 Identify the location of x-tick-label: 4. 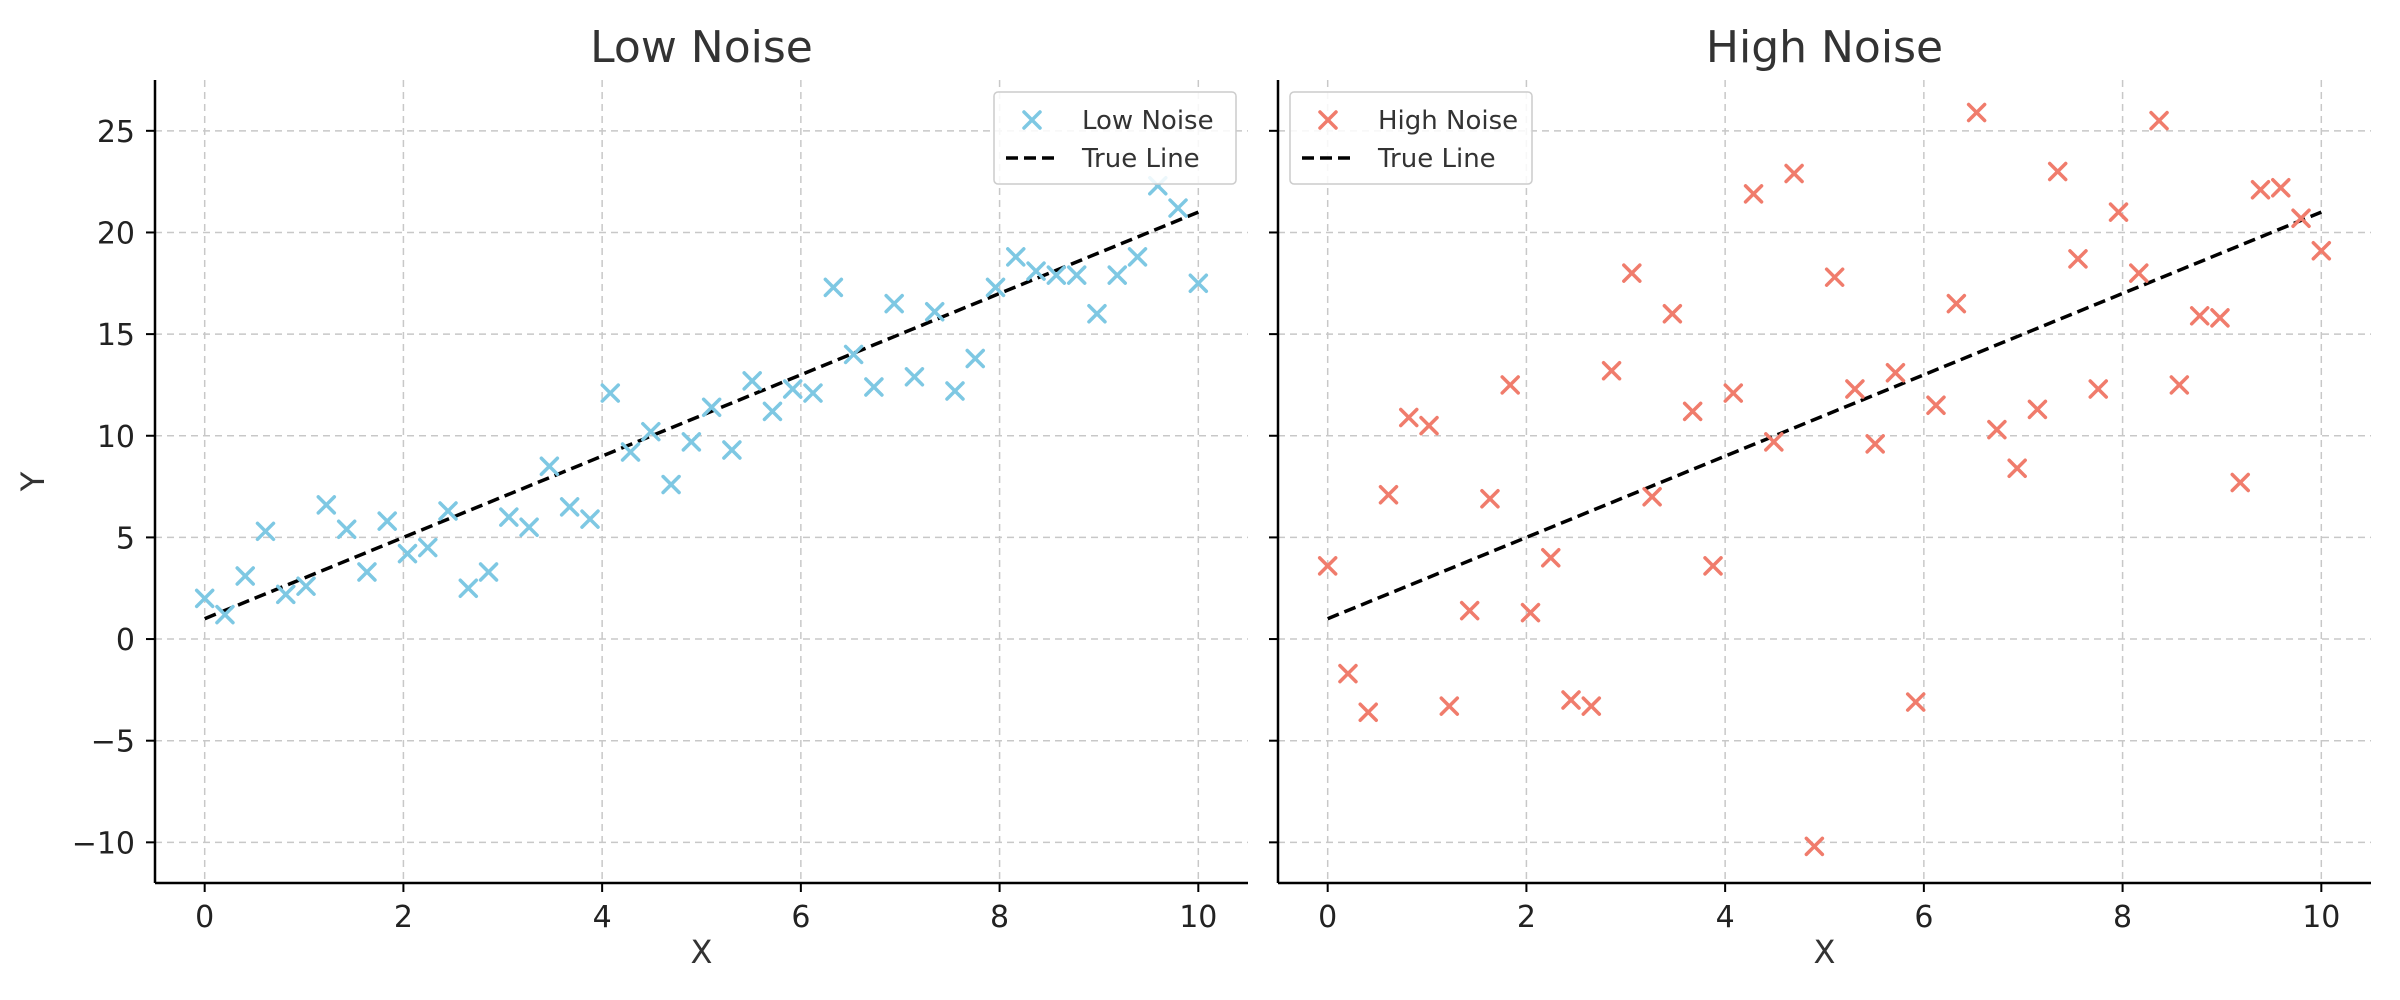
(602, 917).